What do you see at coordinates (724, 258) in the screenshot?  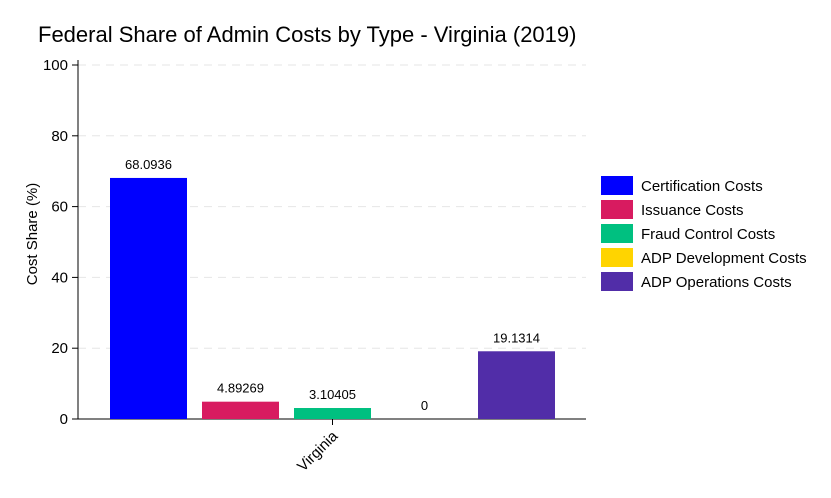 I see `legend-label: ADP Development Costs` at bounding box center [724, 258].